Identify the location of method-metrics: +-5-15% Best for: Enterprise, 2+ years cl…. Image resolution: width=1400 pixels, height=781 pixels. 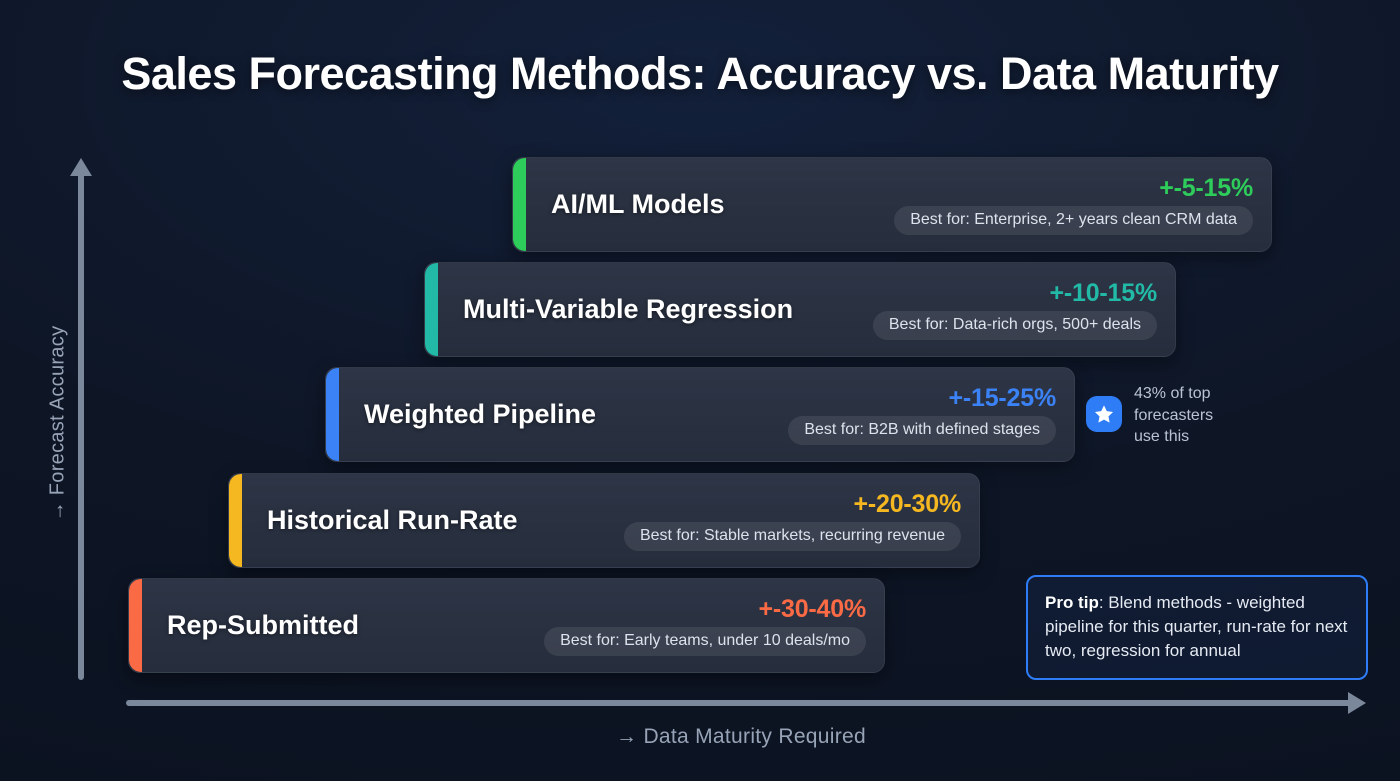
(1073, 204).